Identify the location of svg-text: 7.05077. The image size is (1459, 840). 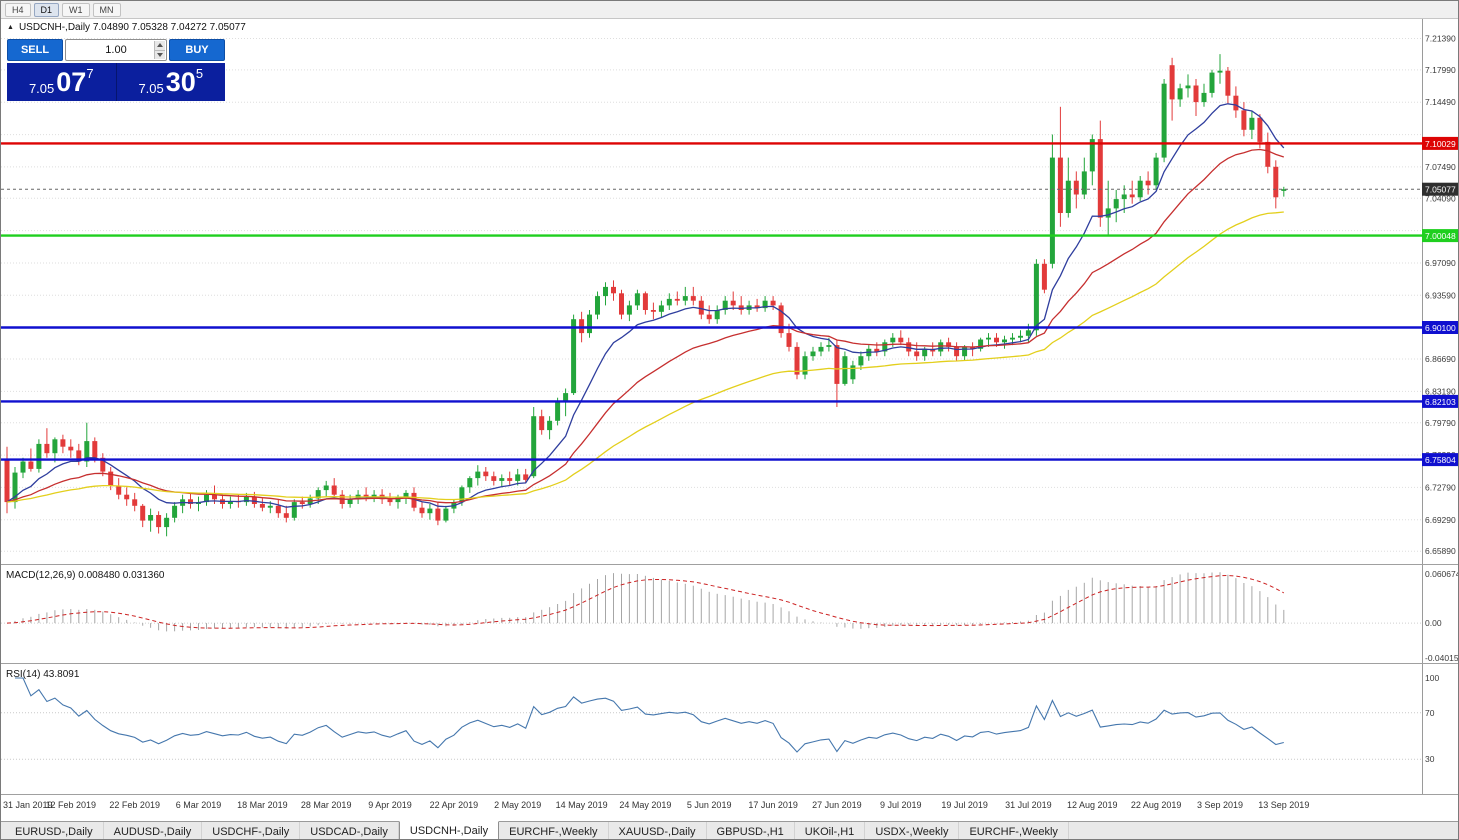
(1440, 190).